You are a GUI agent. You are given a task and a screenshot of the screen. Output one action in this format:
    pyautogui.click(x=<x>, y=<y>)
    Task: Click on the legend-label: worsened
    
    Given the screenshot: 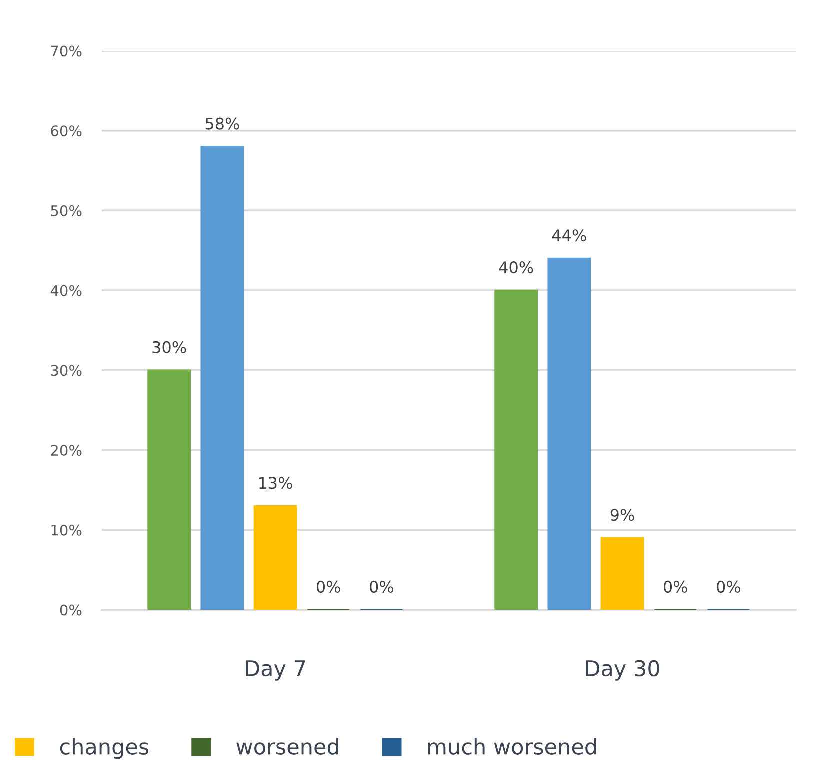 What is the action you would take?
    pyautogui.click(x=287, y=746)
    